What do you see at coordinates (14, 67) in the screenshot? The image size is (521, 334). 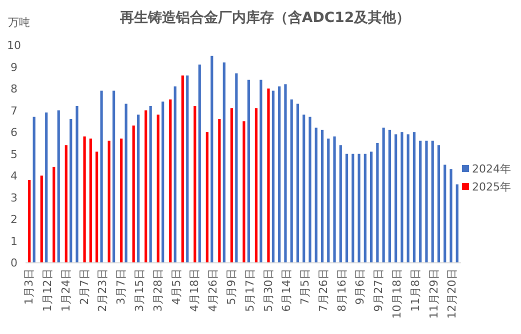 I see `y-tick-label: 9` at bounding box center [14, 67].